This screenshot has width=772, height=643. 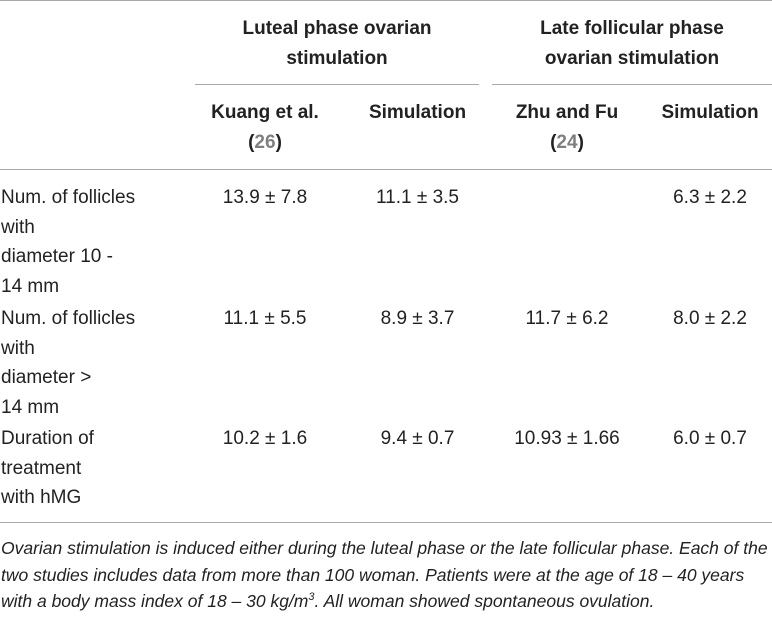 I want to click on subheader-zhu-name: Zhu and Fu, so click(x=567, y=112).